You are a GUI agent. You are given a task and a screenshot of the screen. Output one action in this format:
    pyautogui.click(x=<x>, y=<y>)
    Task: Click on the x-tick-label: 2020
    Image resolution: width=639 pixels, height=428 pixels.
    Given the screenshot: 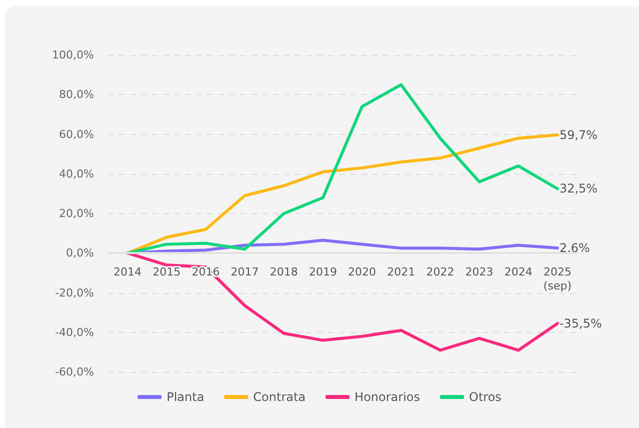 What is the action you would take?
    pyautogui.click(x=362, y=272)
    